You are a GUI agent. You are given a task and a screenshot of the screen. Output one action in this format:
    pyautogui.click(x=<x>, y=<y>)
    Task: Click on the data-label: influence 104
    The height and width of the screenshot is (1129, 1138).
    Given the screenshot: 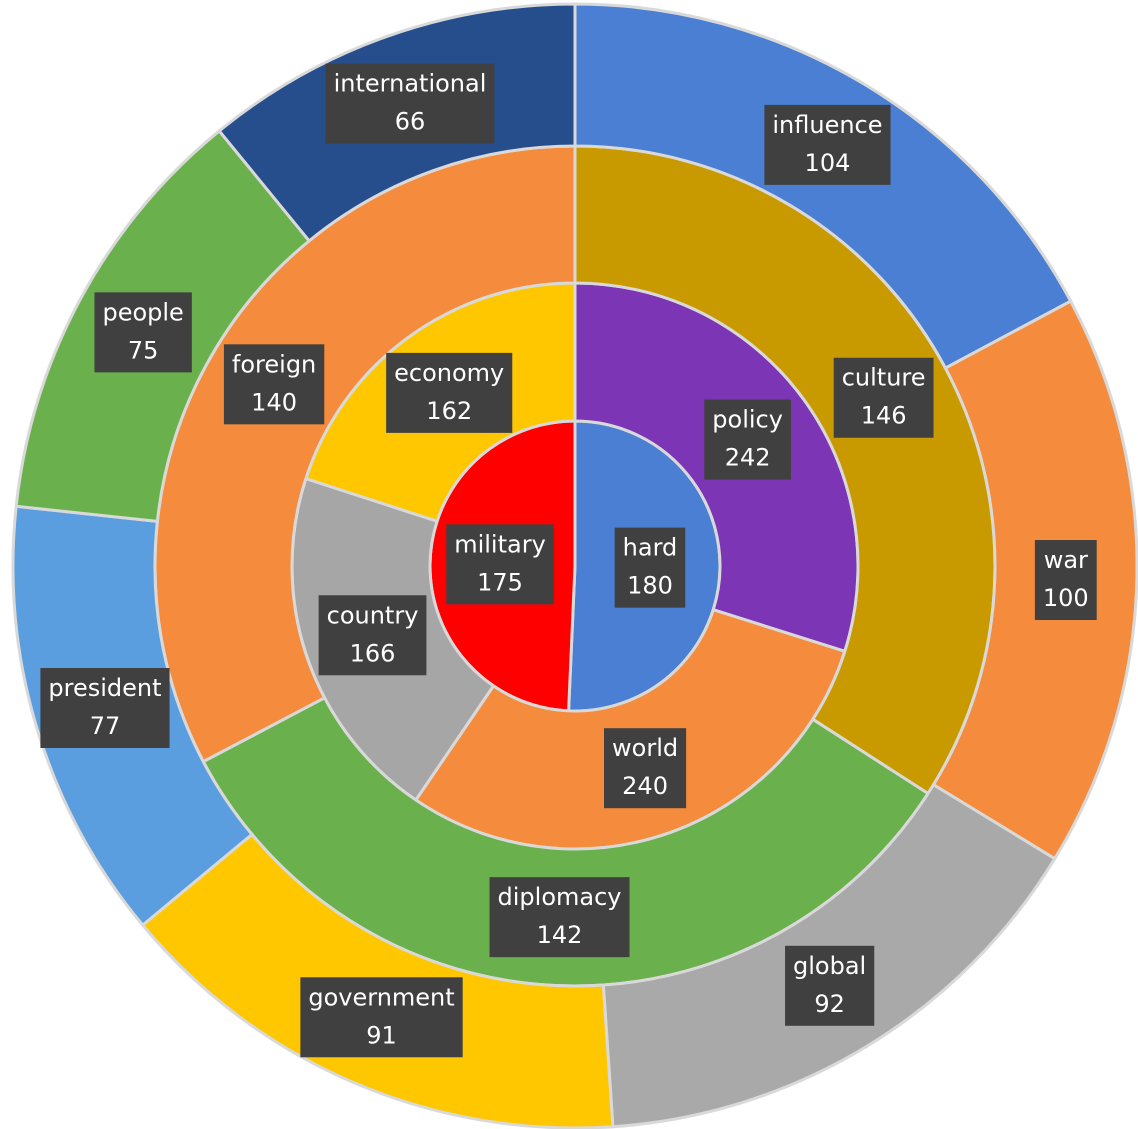 What is the action you would take?
    pyautogui.click(x=827, y=144)
    